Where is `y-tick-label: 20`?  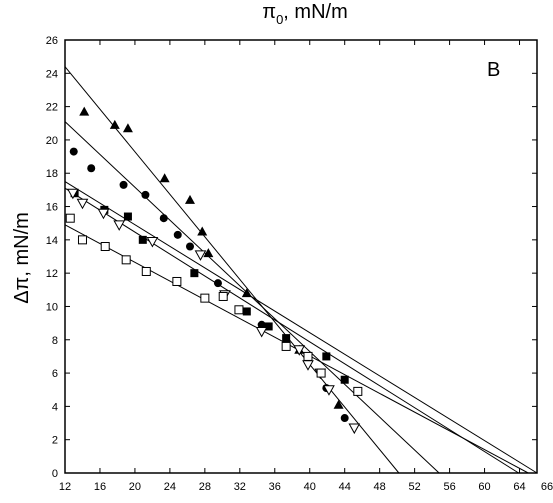
y-tick-label: 20 is located at coordinates (52, 141).